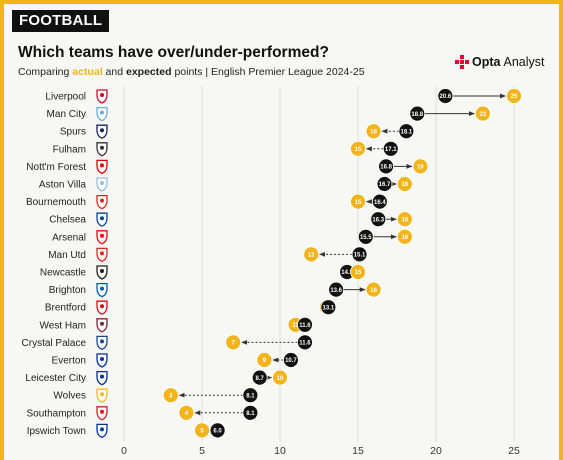  I want to click on expected-points-label: 18.1, so click(407, 132).